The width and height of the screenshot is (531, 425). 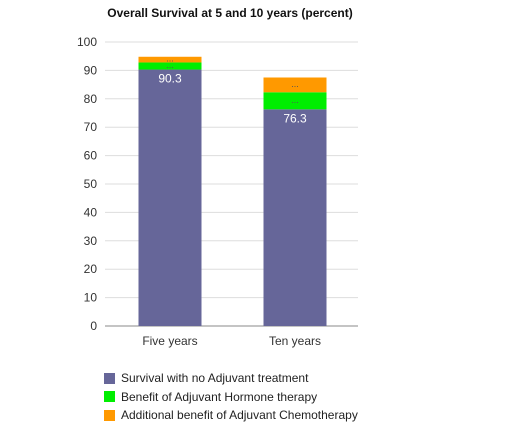 What do you see at coordinates (93, 326) in the screenshot?
I see `y-tick-label: 0` at bounding box center [93, 326].